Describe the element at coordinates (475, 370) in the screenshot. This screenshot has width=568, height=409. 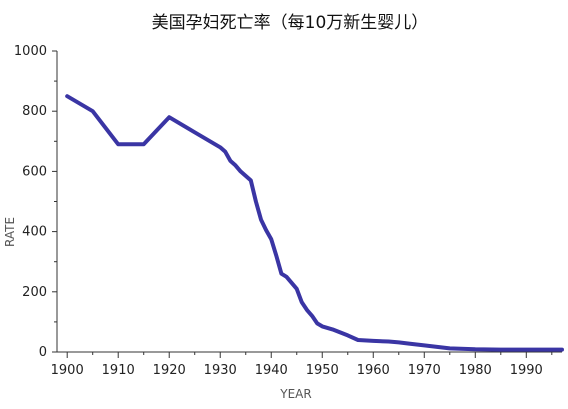
I see `x-tick-label: 1980` at that location.